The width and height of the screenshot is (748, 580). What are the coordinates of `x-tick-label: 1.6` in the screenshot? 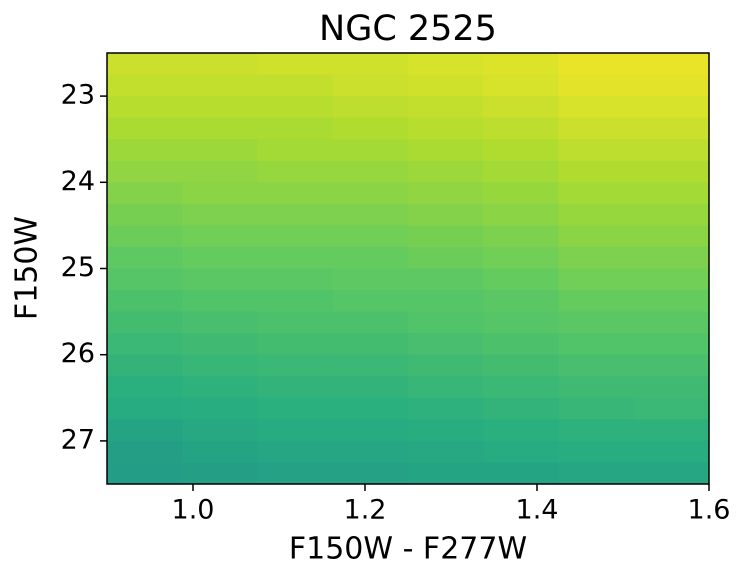 It's located at (709, 510).